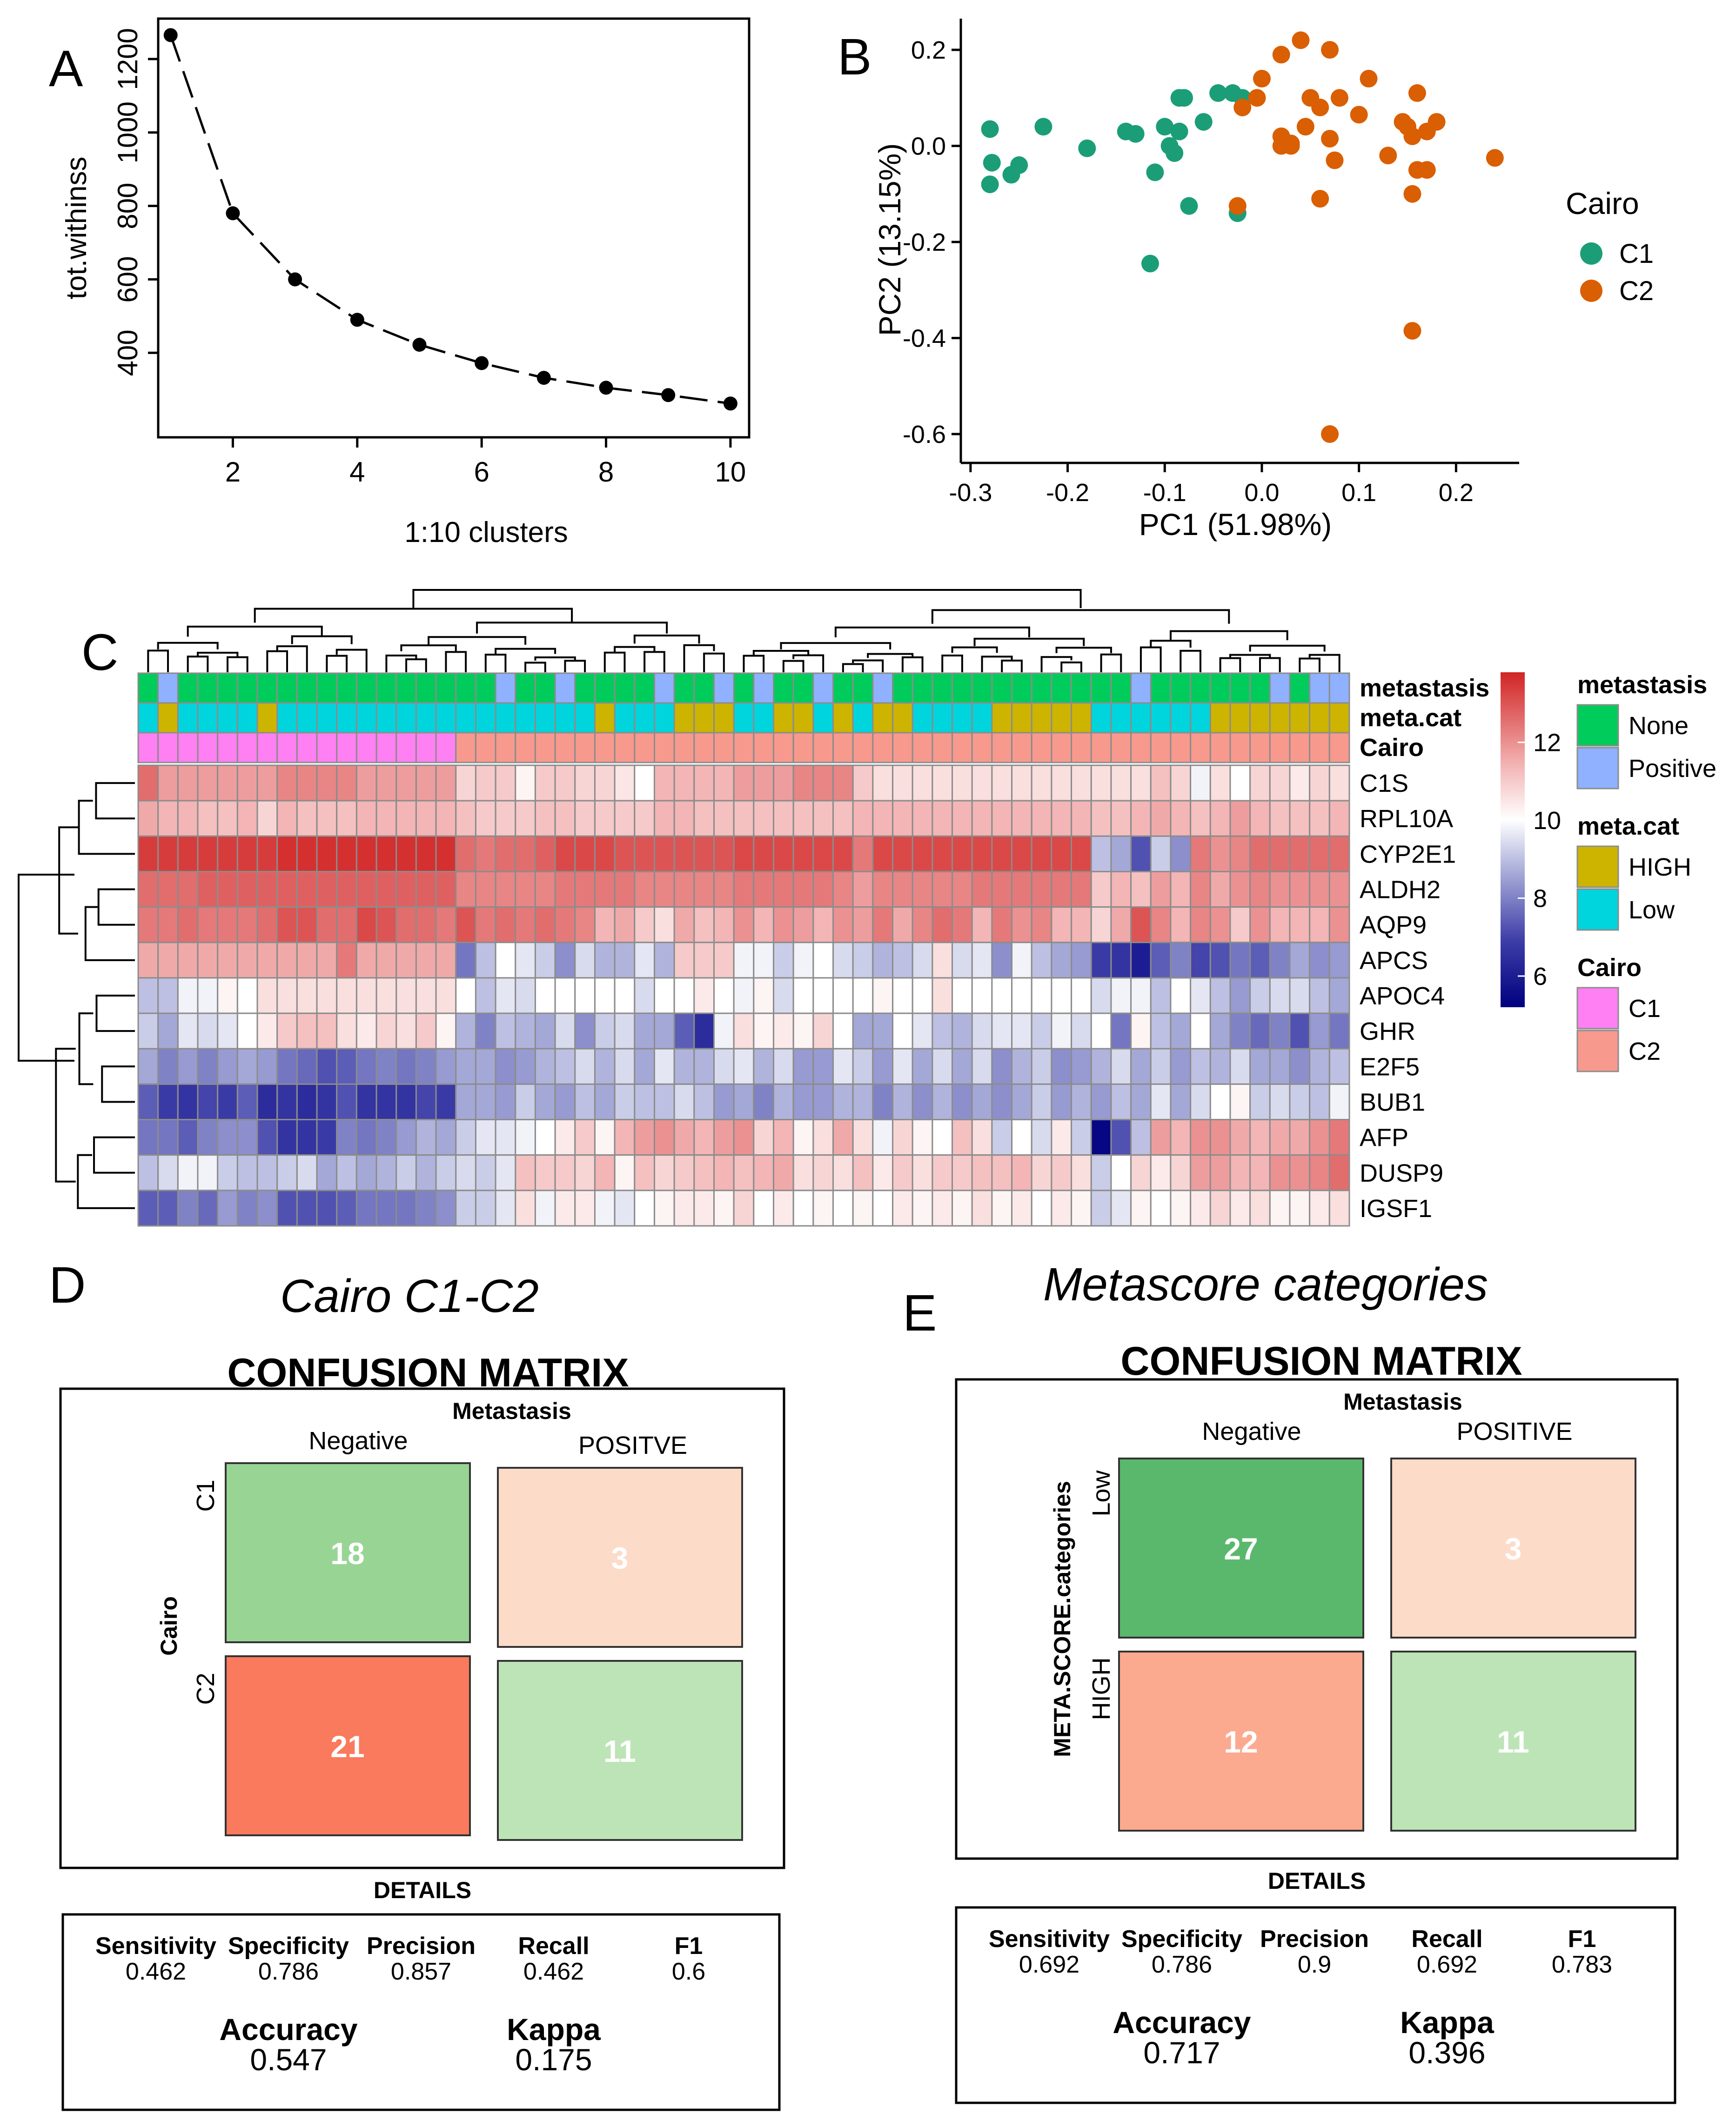  Describe the element at coordinates (1317, 1881) in the screenshot. I see `e-details-title: DETAILS` at that location.